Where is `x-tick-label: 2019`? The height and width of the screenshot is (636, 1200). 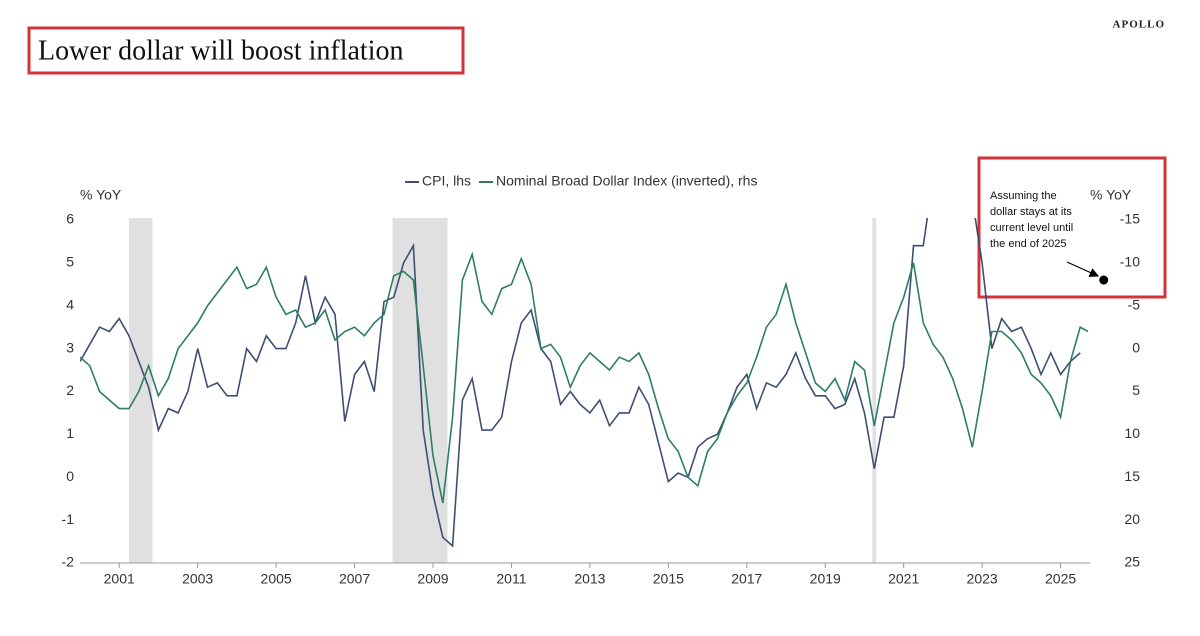
x-tick-label: 2019 is located at coordinates (825, 579).